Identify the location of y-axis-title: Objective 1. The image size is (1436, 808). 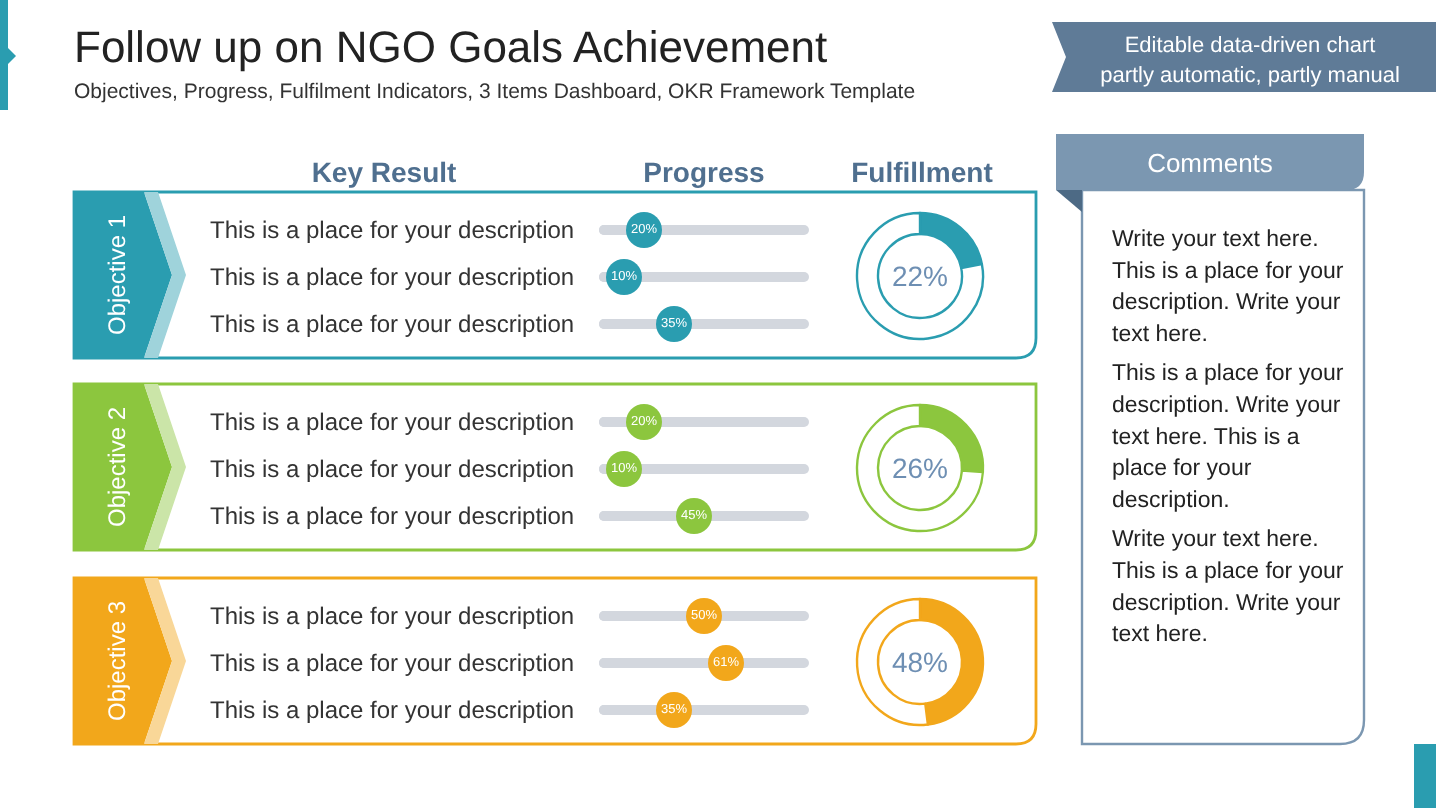
(117, 275).